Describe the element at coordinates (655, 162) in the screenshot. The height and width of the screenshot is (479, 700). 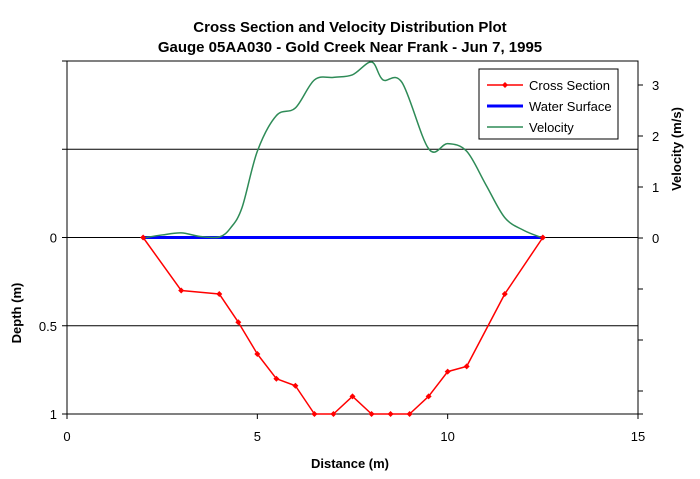
I see `velocity-axis-tick-labels: 0 1 2 3` at that location.